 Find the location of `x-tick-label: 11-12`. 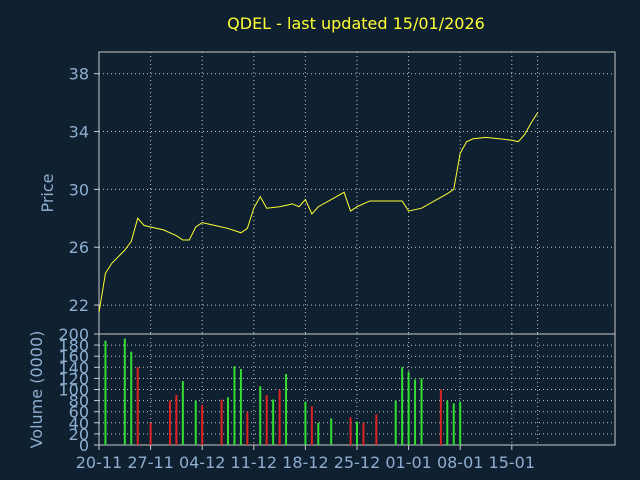

x-tick-label: 11-12 is located at coordinates (254, 462).